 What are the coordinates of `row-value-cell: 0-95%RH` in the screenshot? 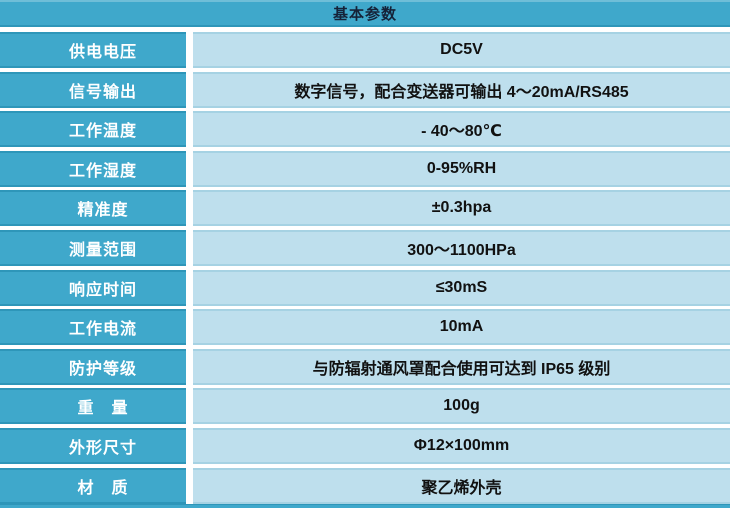 It's located at (461, 168).